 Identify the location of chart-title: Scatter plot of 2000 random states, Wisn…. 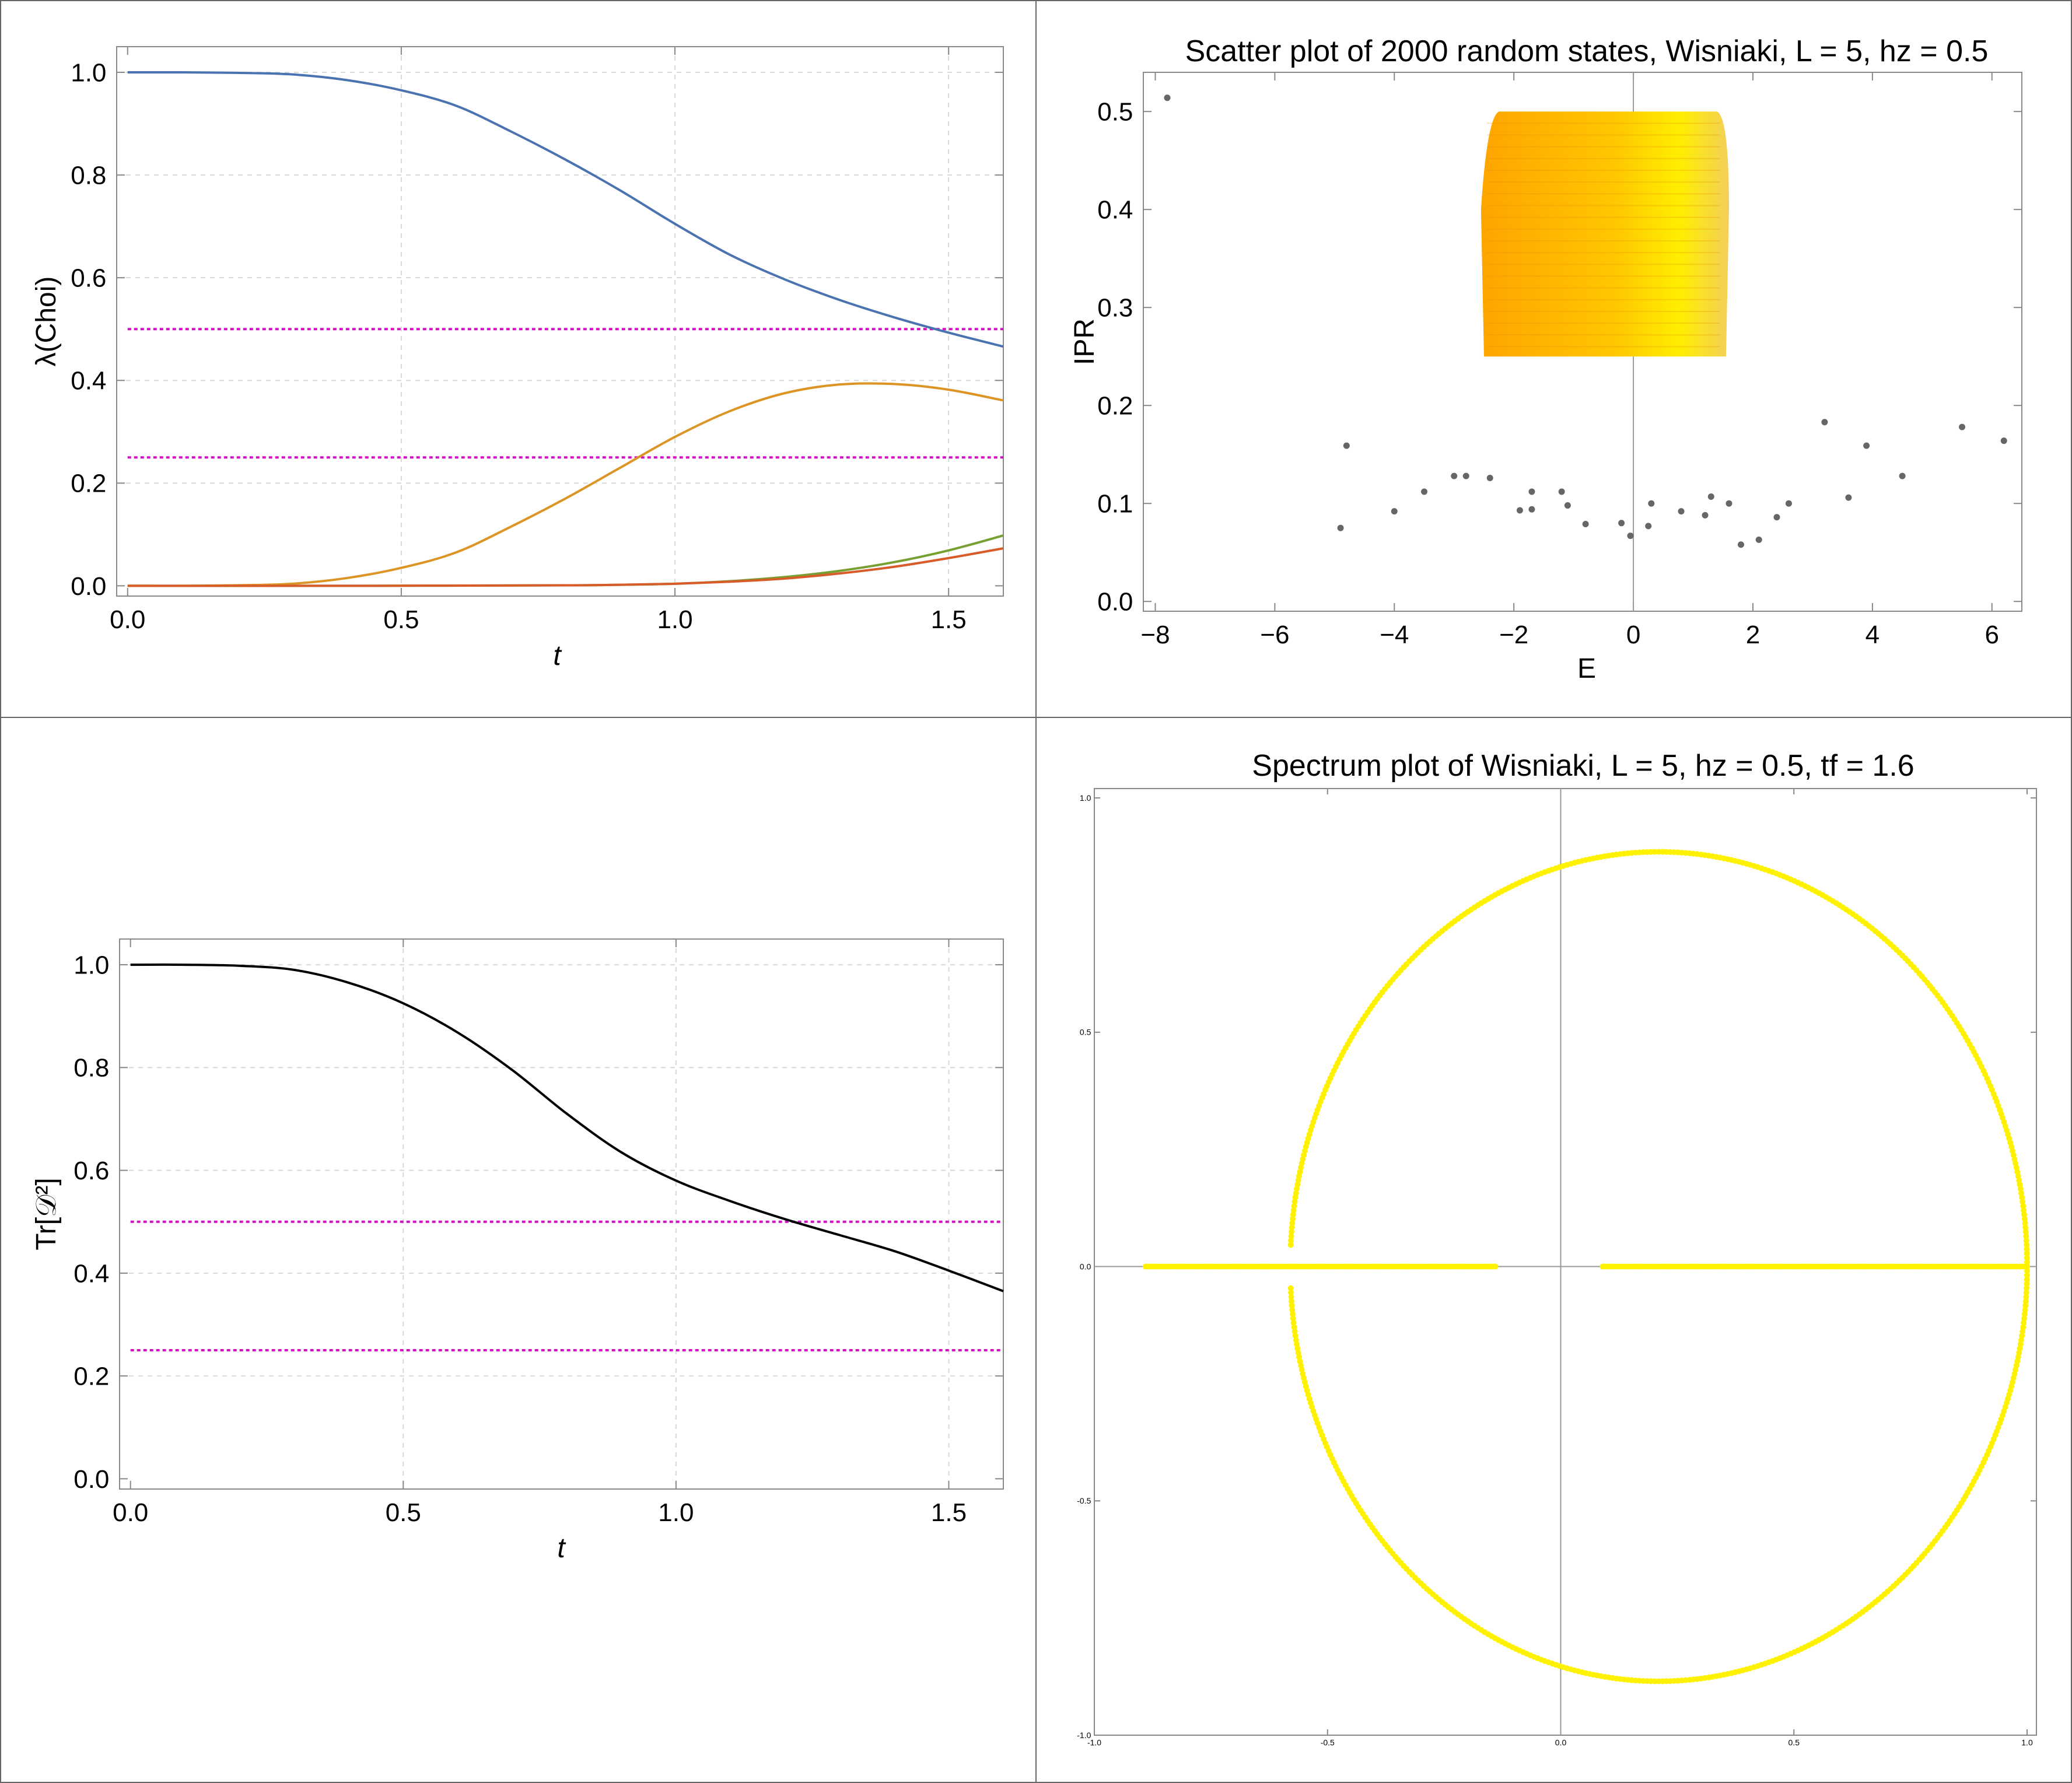
(1587, 51).